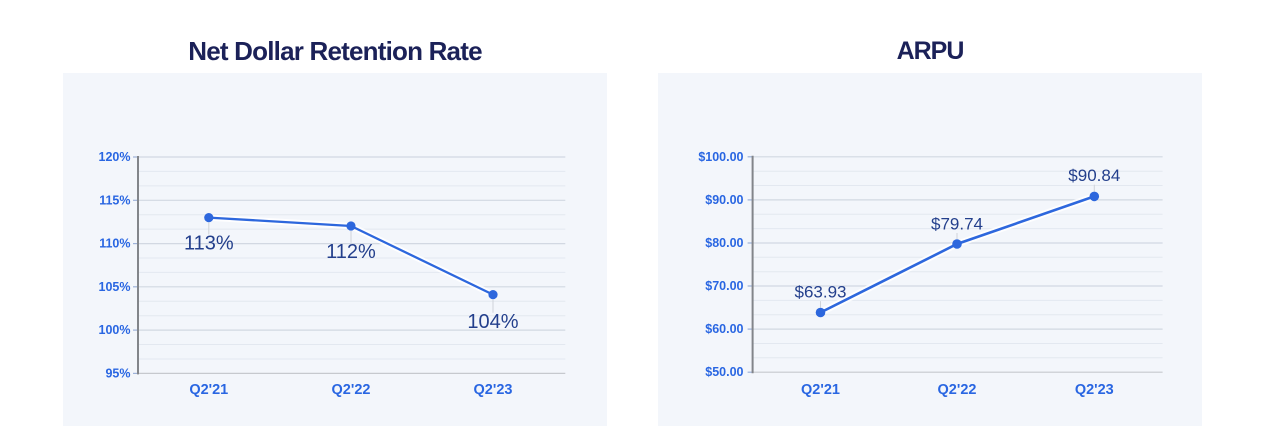  I want to click on svg-text: 110%, so click(114, 244).